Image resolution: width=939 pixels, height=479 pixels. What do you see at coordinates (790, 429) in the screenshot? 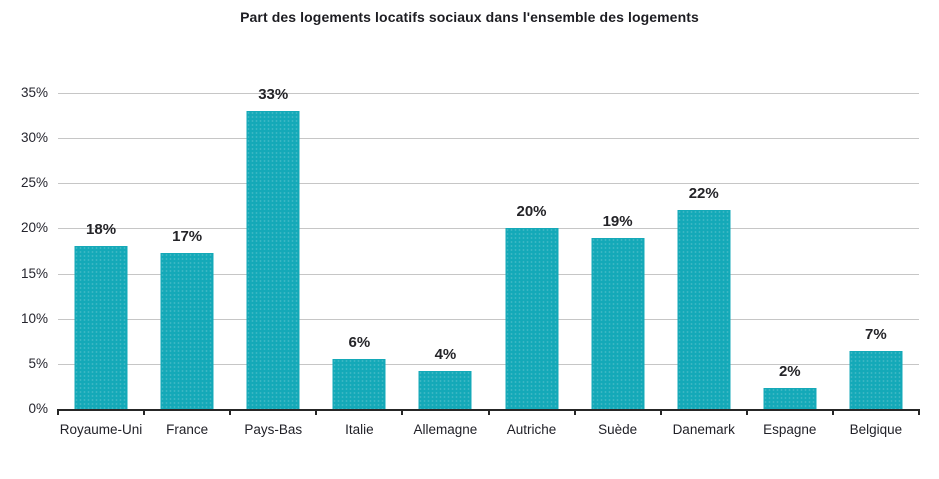
I see `x-axis-category-label: Espagne` at bounding box center [790, 429].